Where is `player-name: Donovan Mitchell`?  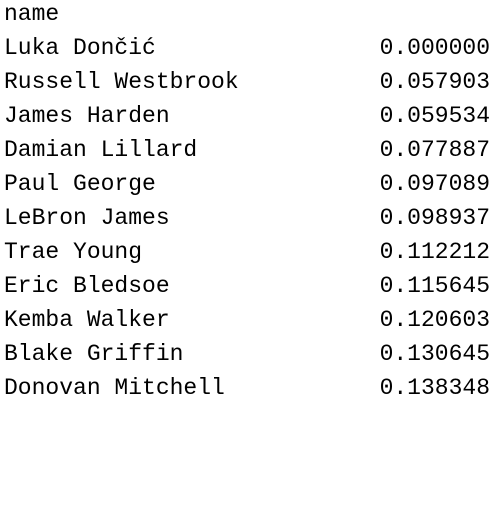 player-name: Donovan Mitchell is located at coordinates (114, 388).